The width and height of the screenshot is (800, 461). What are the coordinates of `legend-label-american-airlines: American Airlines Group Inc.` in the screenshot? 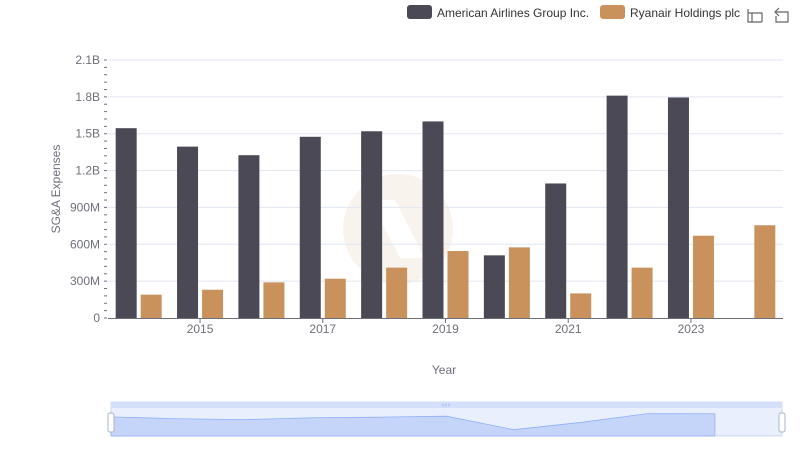 It's located at (513, 13).